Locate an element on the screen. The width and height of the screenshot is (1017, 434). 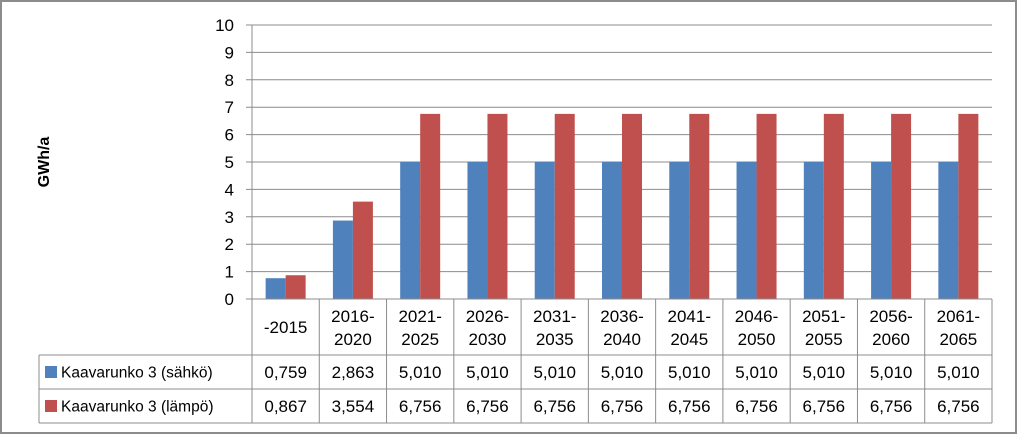
legend-swatch-sahko is located at coordinates (51, 372).